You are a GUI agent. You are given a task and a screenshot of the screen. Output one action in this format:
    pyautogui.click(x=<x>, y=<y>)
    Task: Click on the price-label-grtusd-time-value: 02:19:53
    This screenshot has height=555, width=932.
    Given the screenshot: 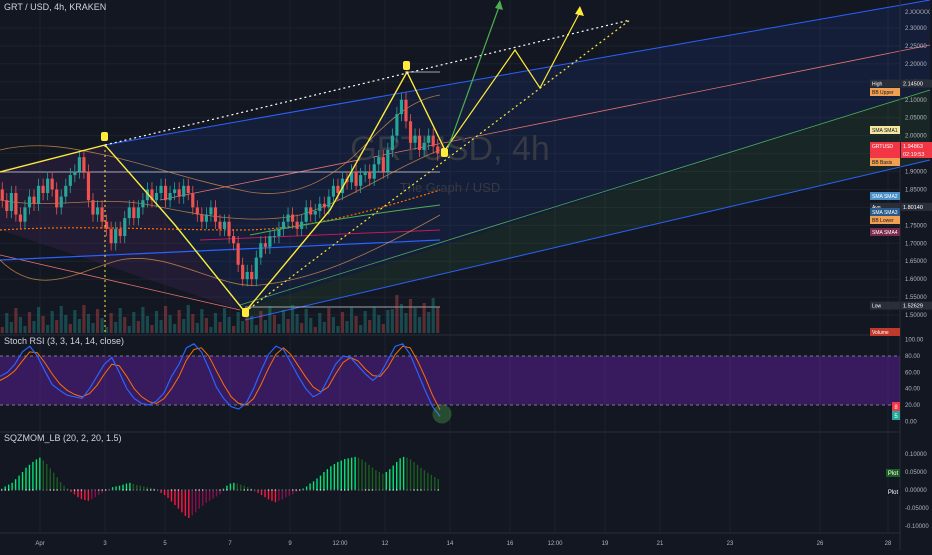 What is the action you would take?
    pyautogui.click(x=913, y=155)
    